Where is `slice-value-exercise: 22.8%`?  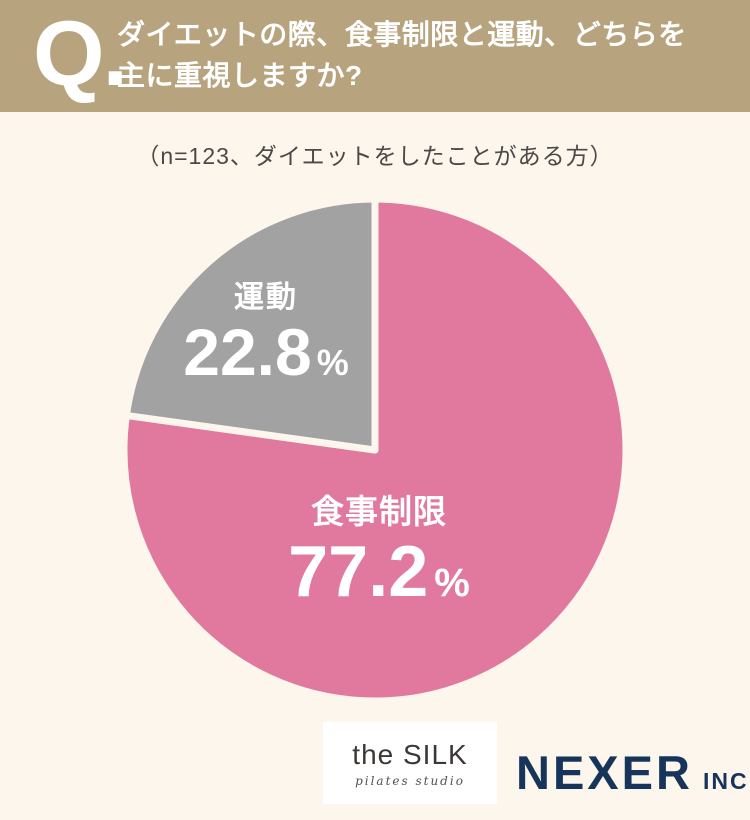 slice-value-exercise: 22.8% is located at coordinates (266, 352).